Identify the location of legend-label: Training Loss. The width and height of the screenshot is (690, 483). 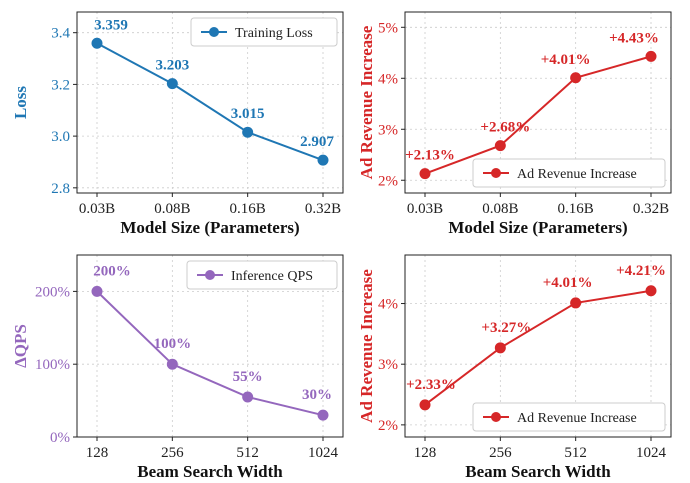
(274, 33).